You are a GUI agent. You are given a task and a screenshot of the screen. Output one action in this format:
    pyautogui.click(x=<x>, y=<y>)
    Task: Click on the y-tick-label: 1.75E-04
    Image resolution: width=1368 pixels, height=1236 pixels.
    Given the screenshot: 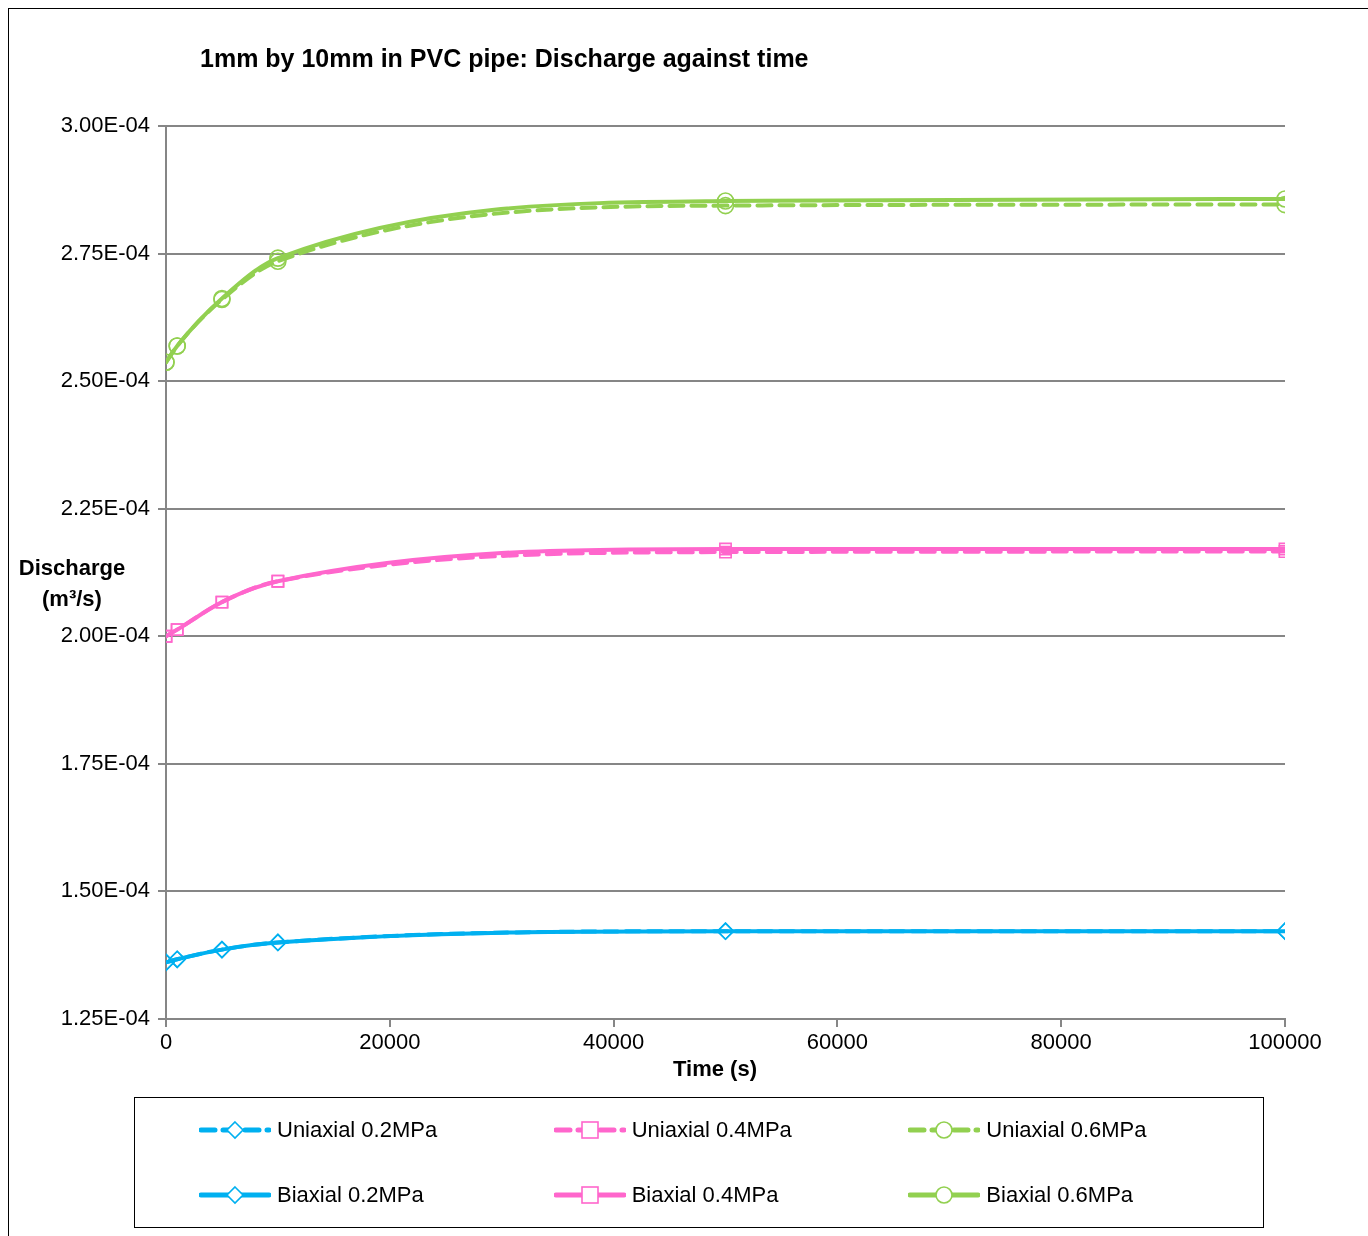 What is the action you would take?
    pyautogui.click(x=105, y=762)
    